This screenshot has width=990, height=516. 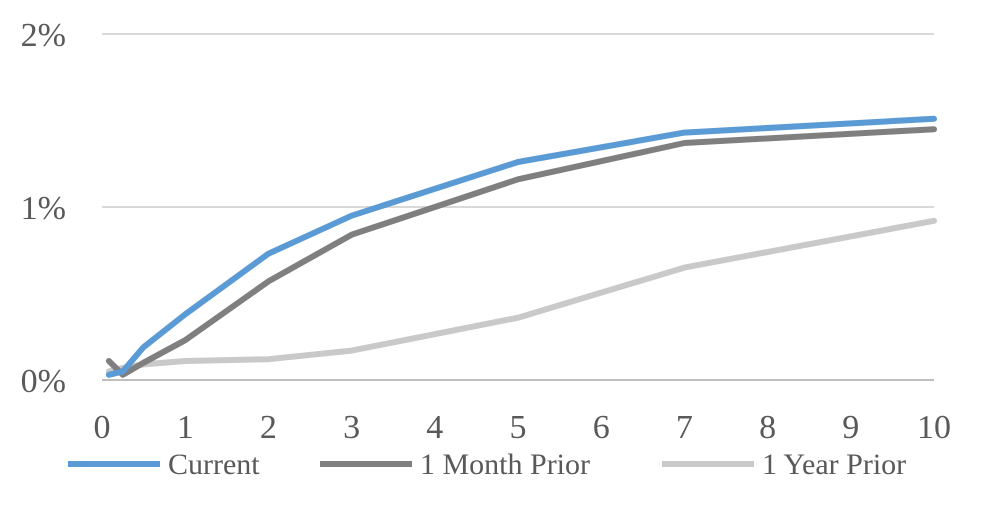 What do you see at coordinates (850, 427) in the screenshot?
I see `x-tick-label: 9` at bounding box center [850, 427].